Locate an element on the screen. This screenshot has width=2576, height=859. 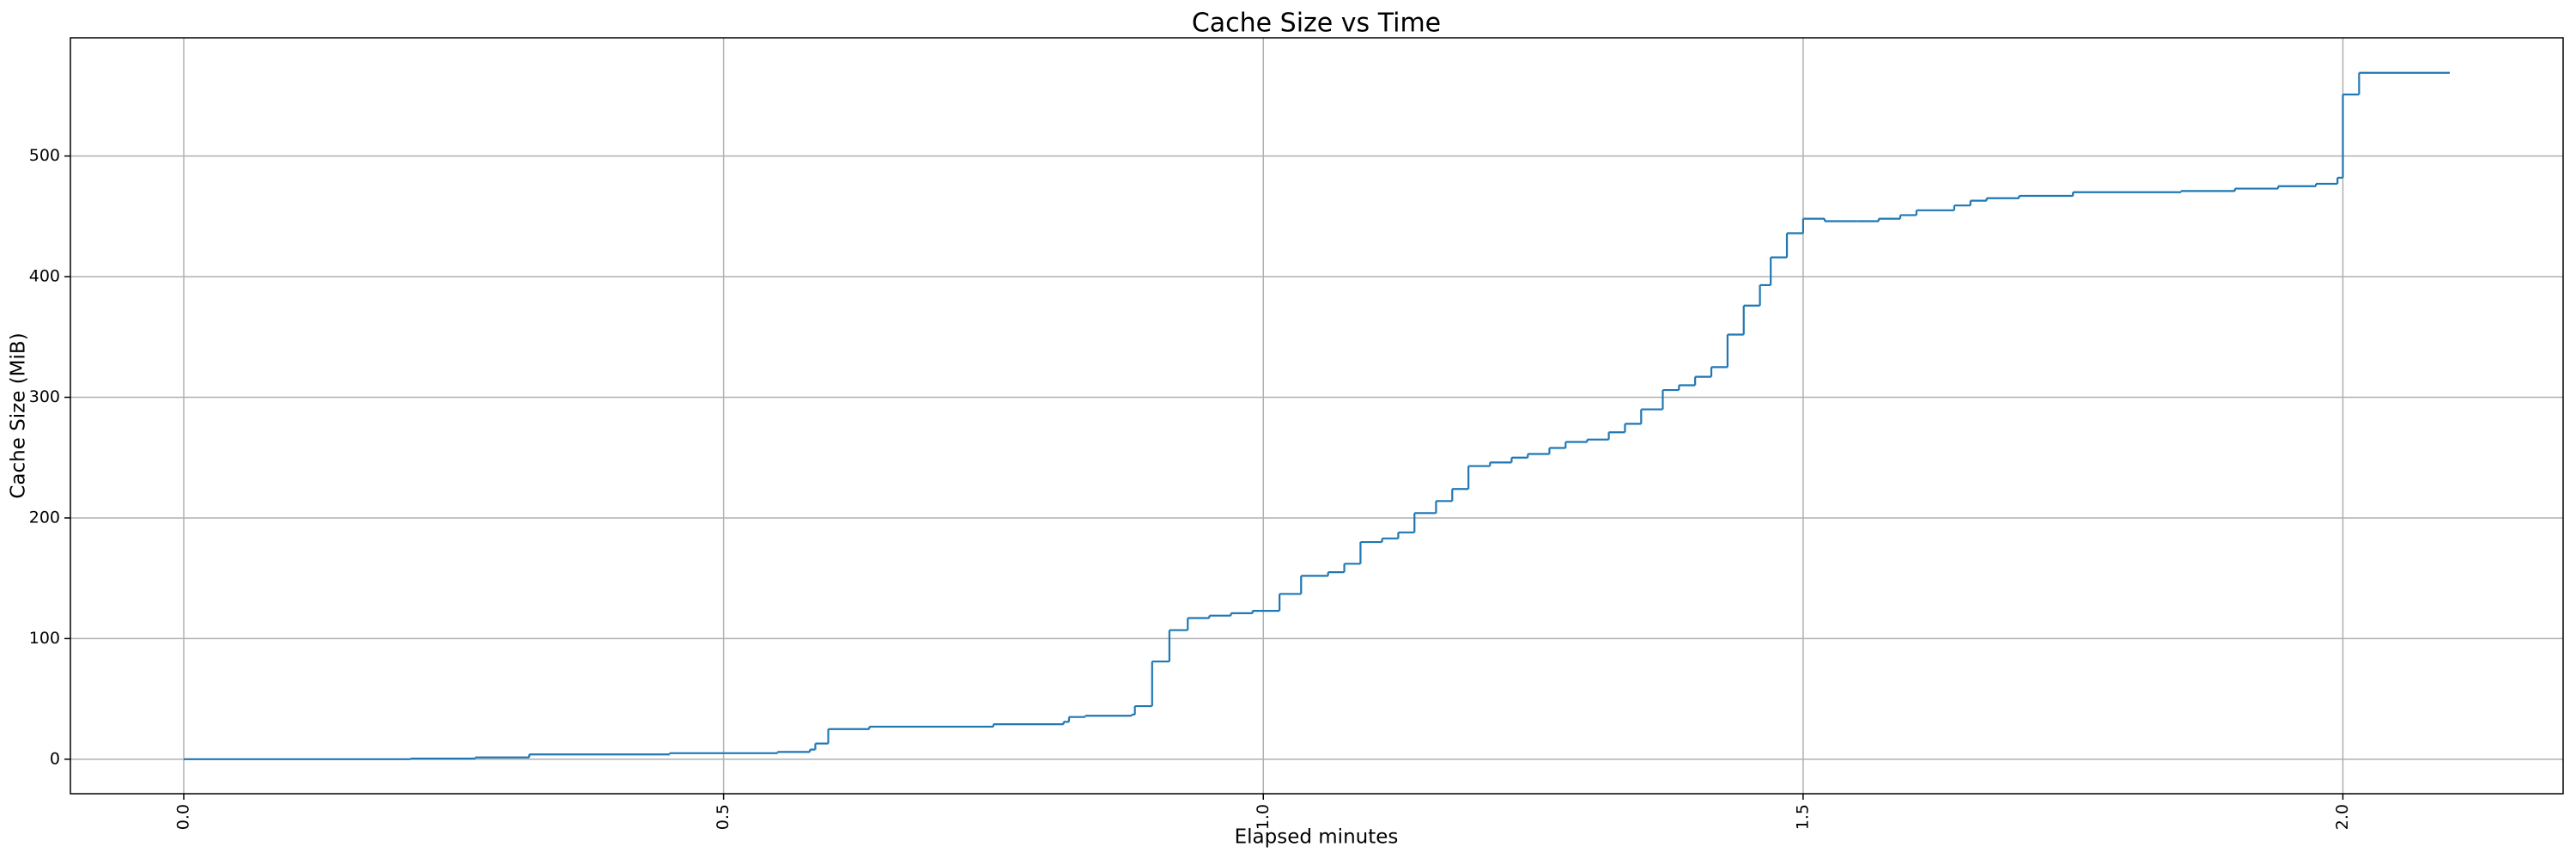
y-tick-label: 500 is located at coordinates (44, 156).